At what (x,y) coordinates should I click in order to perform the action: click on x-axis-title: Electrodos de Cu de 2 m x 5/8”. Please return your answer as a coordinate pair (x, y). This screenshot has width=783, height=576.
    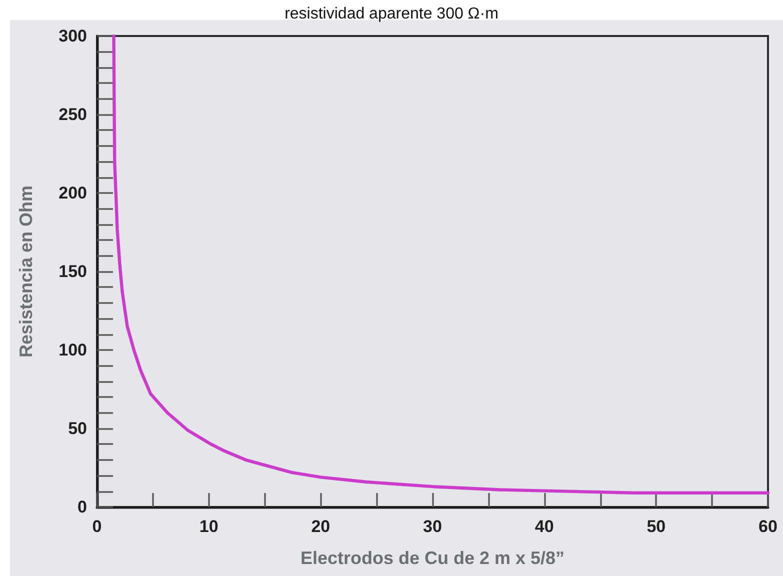
    Looking at the image, I should click on (432, 558).